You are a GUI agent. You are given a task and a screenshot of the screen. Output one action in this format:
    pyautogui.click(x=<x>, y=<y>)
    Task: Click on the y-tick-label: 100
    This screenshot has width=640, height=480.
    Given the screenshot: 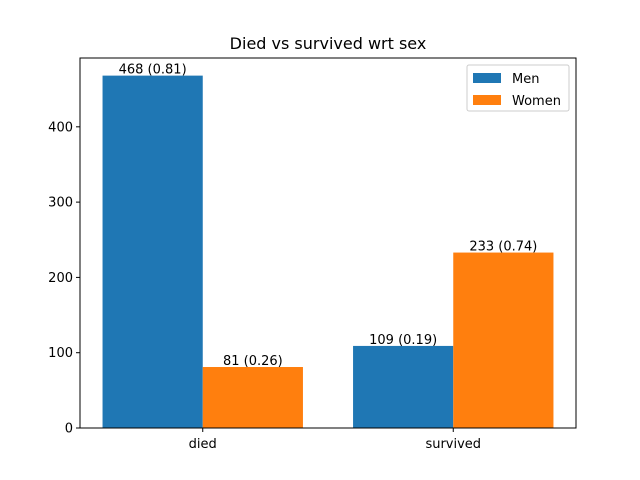 What is the action you would take?
    pyautogui.click(x=60, y=353)
    